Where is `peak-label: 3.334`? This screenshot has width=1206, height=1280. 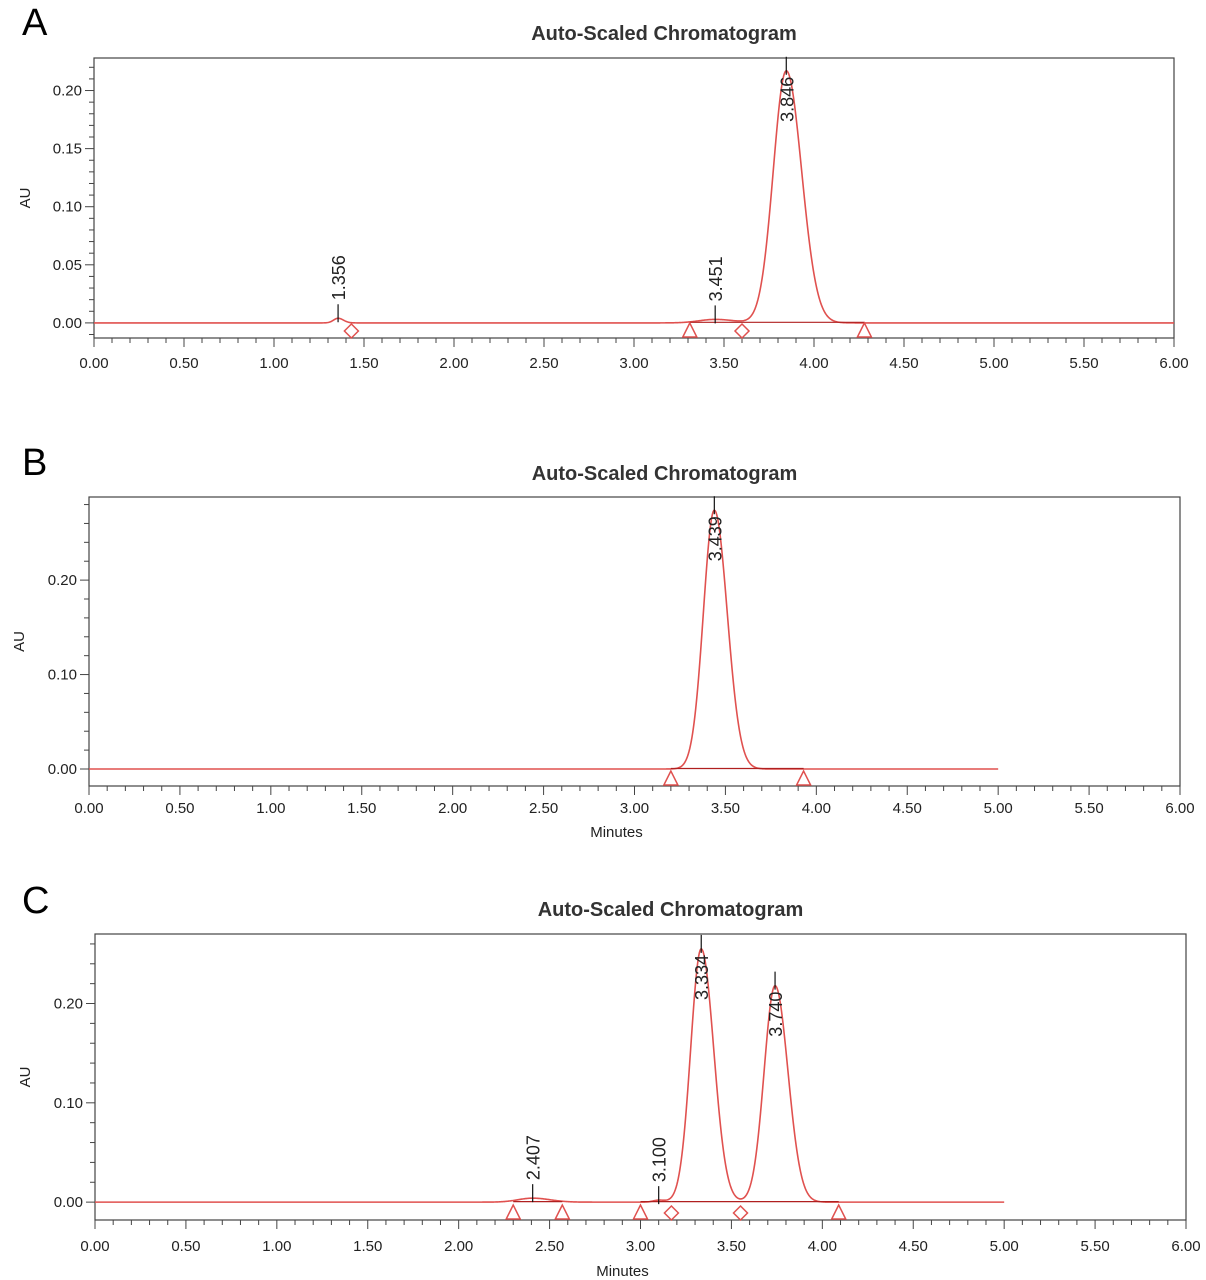
peak-label: 3.334 is located at coordinates (702, 977).